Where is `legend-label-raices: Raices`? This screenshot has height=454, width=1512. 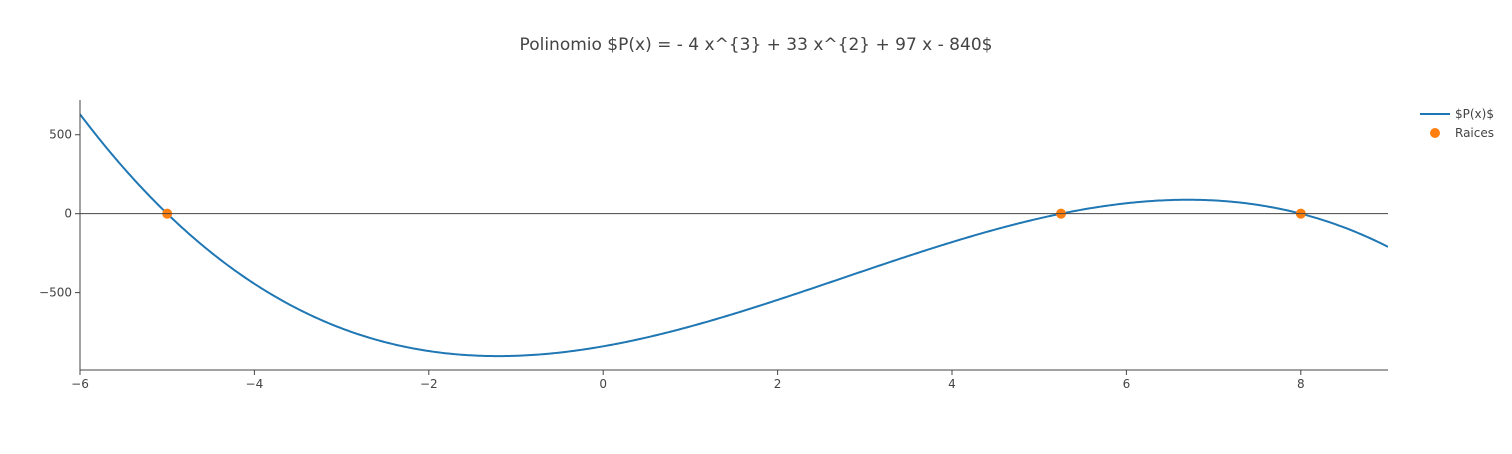 legend-label-raices: Raices is located at coordinates (1474, 133).